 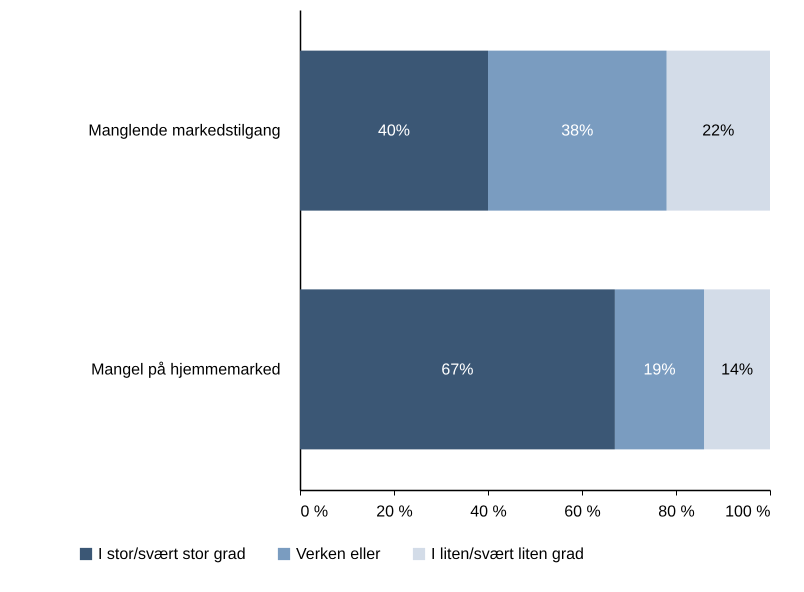 What do you see at coordinates (339, 554) in the screenshot?
I see `legend-label: Verken eller` at bounding box center [339, 554].